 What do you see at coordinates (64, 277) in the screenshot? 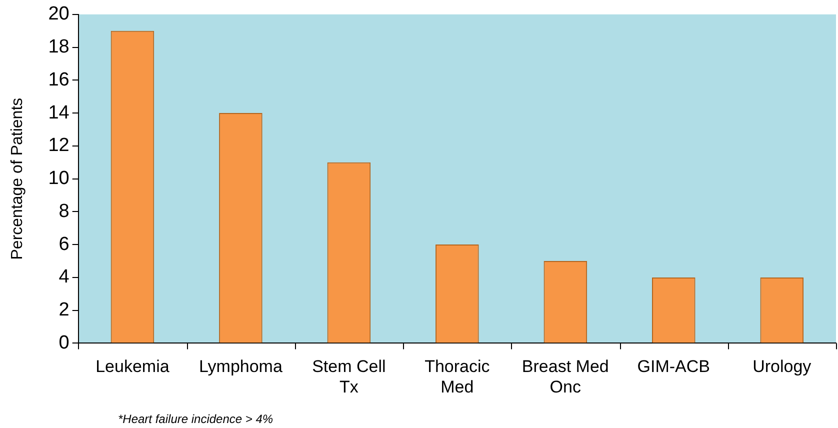
I see `y-tick-label: 4` at bounding box center [64, 277].